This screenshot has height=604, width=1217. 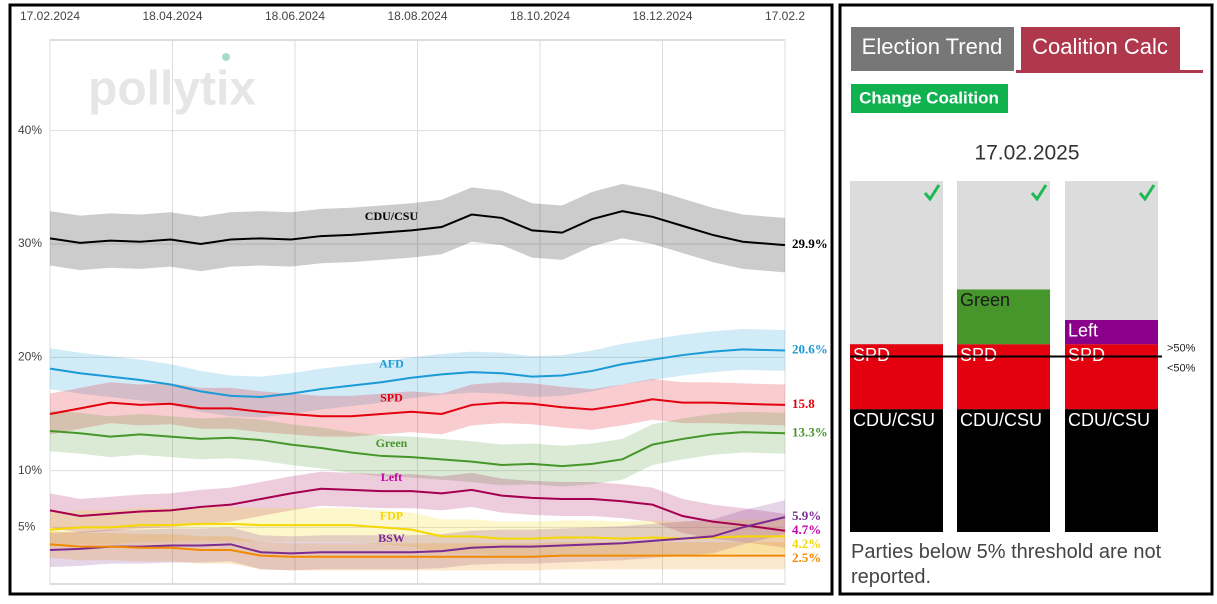 I want to click on button-label: Change Coalition, so click(x=929, y=97).